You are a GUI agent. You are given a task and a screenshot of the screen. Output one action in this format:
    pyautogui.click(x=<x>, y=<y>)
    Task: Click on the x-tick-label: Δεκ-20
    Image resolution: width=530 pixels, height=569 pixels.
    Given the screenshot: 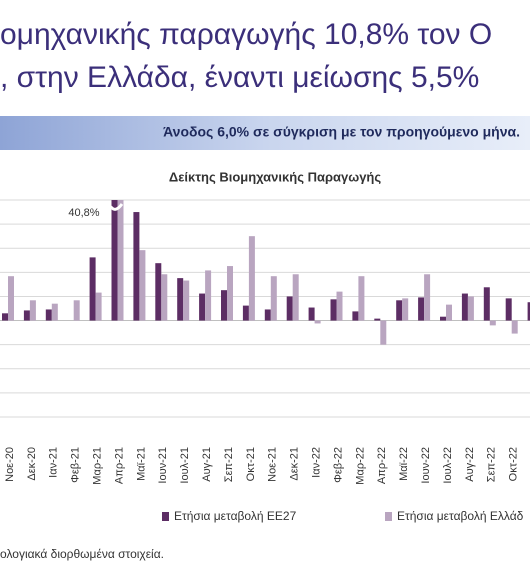 What is the action you would take?
    pyautogui.click(x=32, y=464)
    